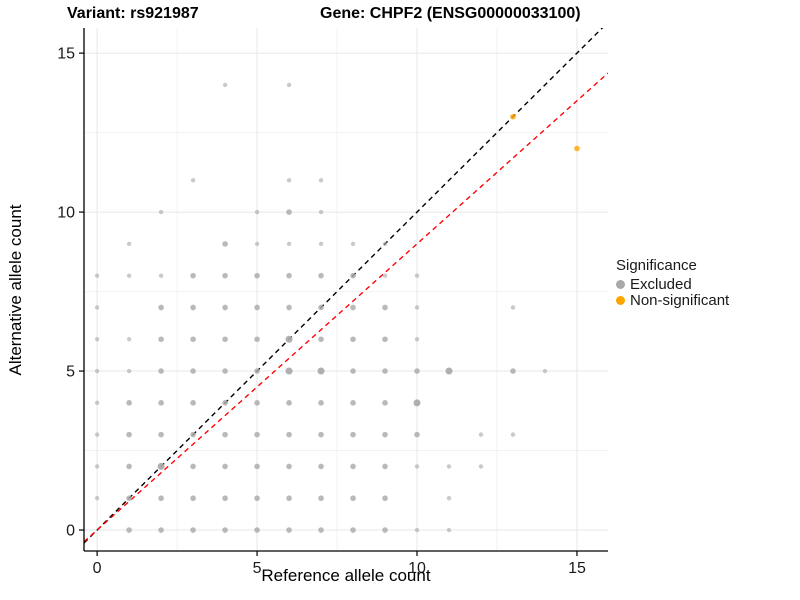  I want to click on y-tick-label: 0, so click(70, 531).